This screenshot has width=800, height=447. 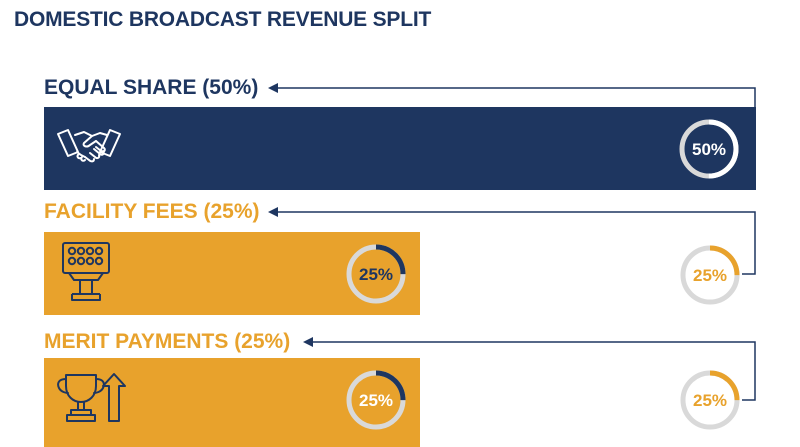 I want to click on share-ring-facility-fees: 25%, so click(x=376, y=274).